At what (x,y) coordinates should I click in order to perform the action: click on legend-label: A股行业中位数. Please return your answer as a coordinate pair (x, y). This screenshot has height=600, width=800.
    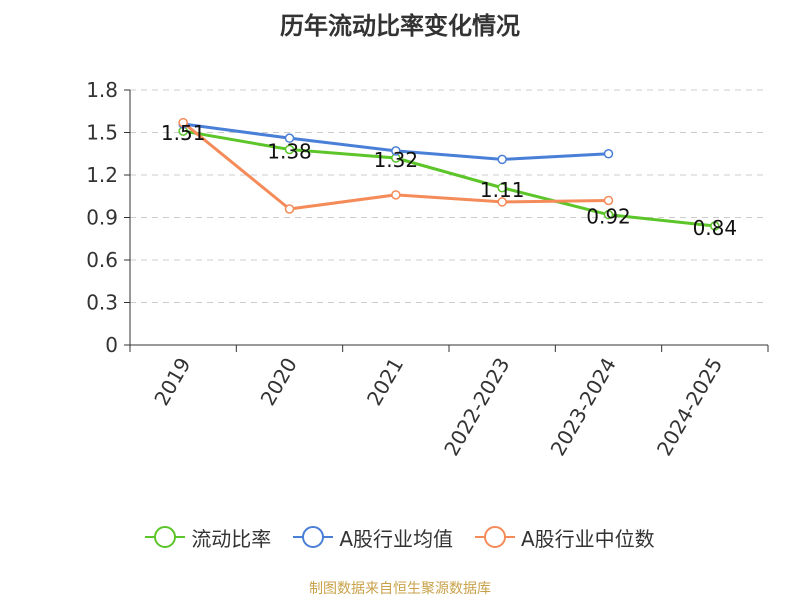
    Looking at the image, I should click on (588, 538).